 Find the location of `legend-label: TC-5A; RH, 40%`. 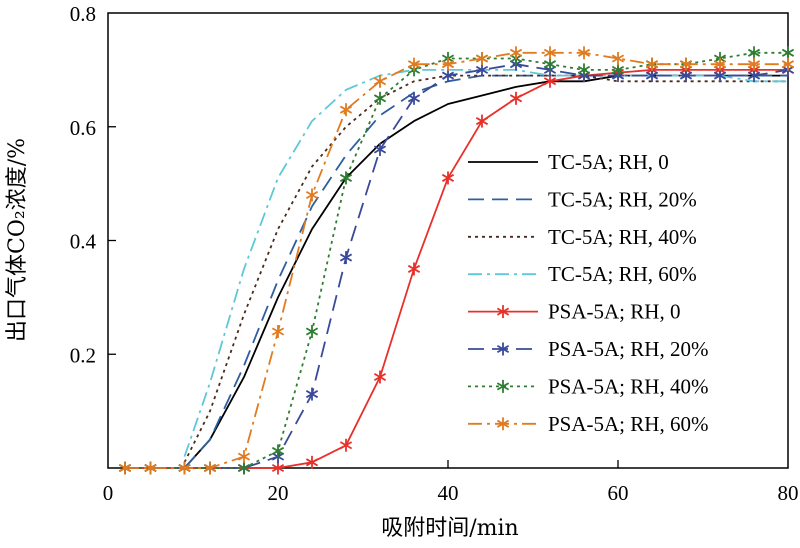

legend-label: TC-5A; RH, 40% is located at coordinates (622, 237).